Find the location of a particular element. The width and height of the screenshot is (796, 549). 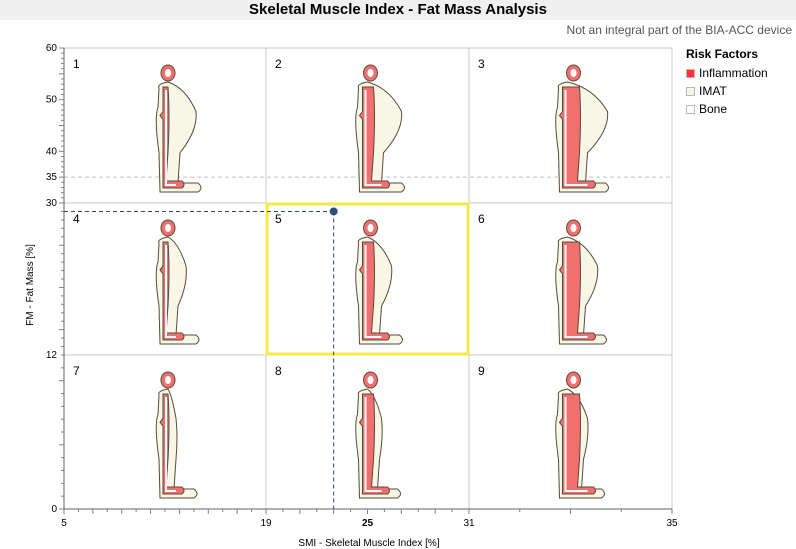

legend-item-imat: IMAT is located at coordinates (727, 91).